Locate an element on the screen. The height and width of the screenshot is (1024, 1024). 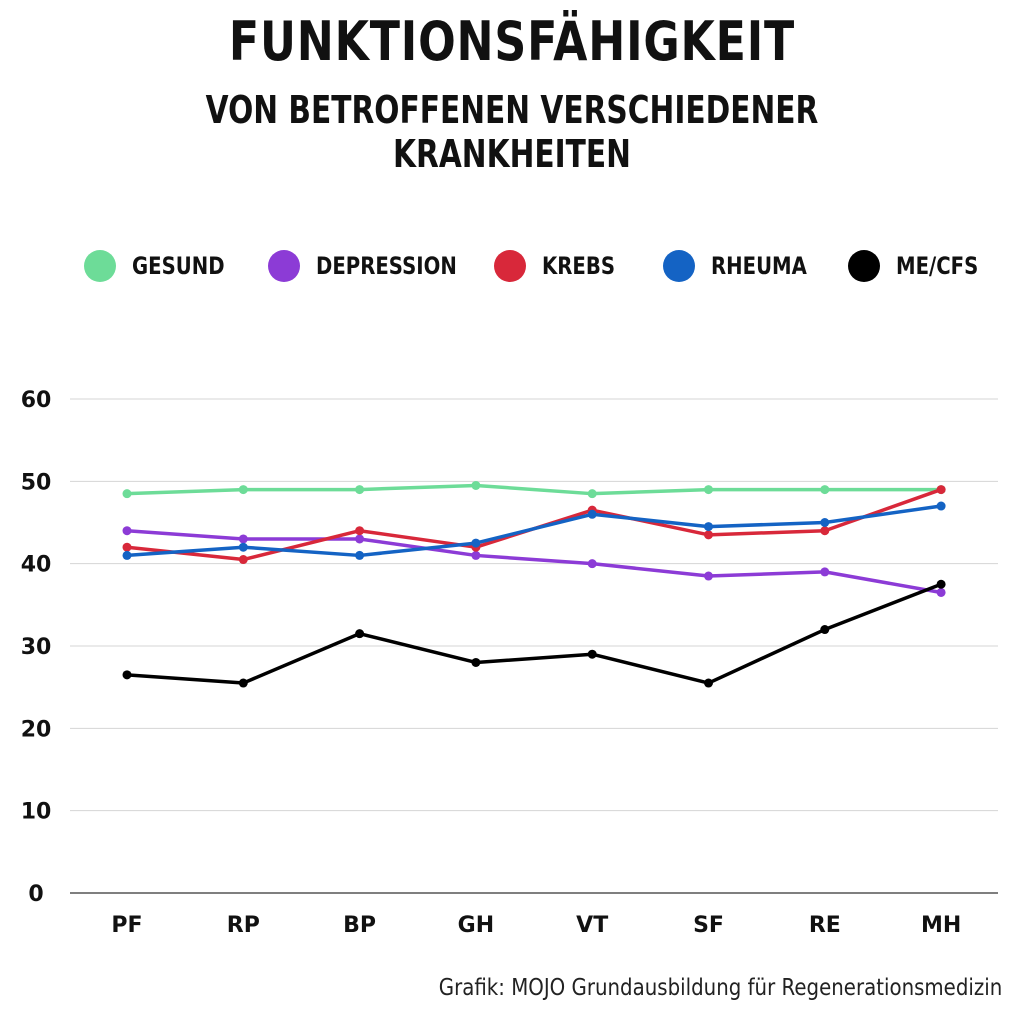
series-rheuma is located at coordinates (534, 530).